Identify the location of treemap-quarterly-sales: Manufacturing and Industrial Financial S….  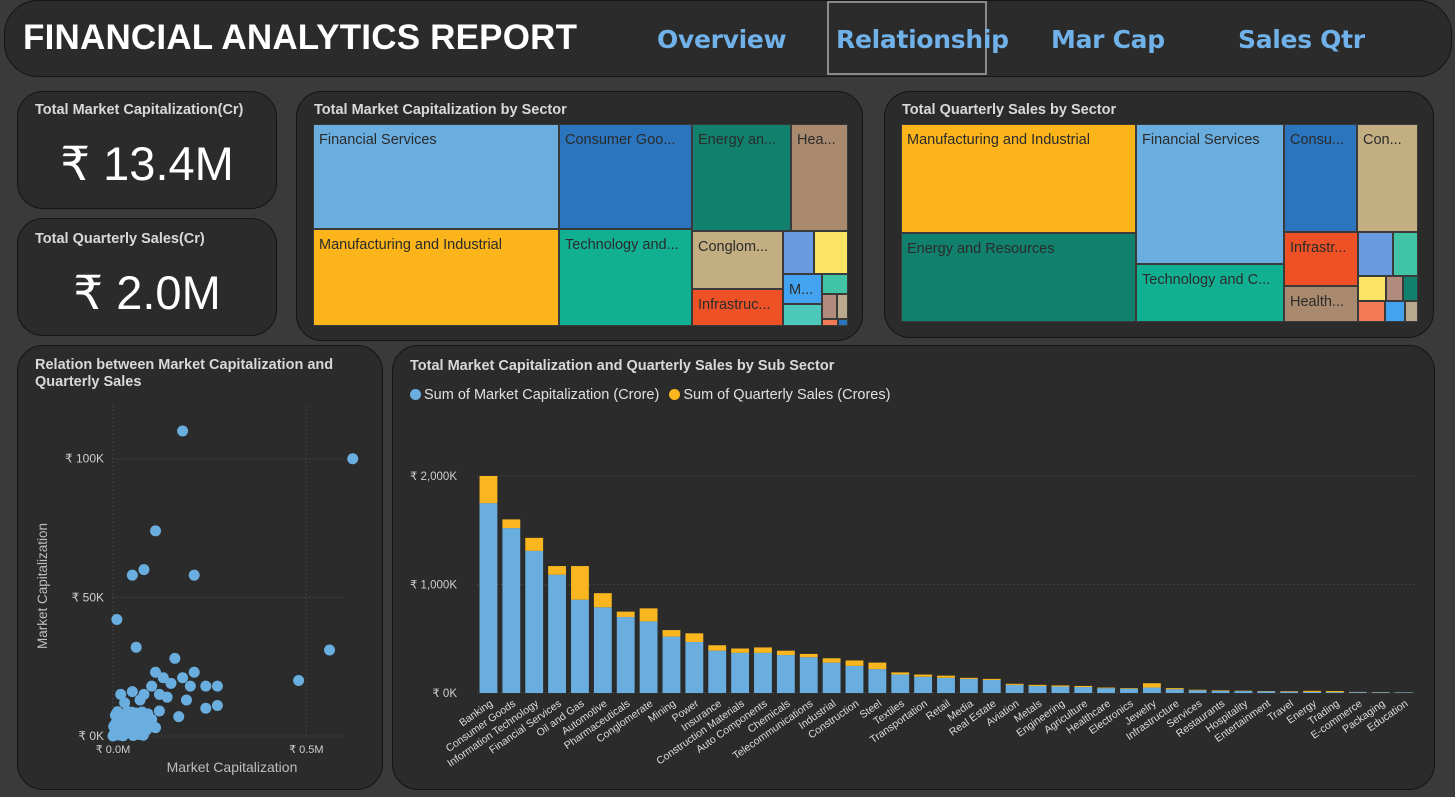
(1159, 223).